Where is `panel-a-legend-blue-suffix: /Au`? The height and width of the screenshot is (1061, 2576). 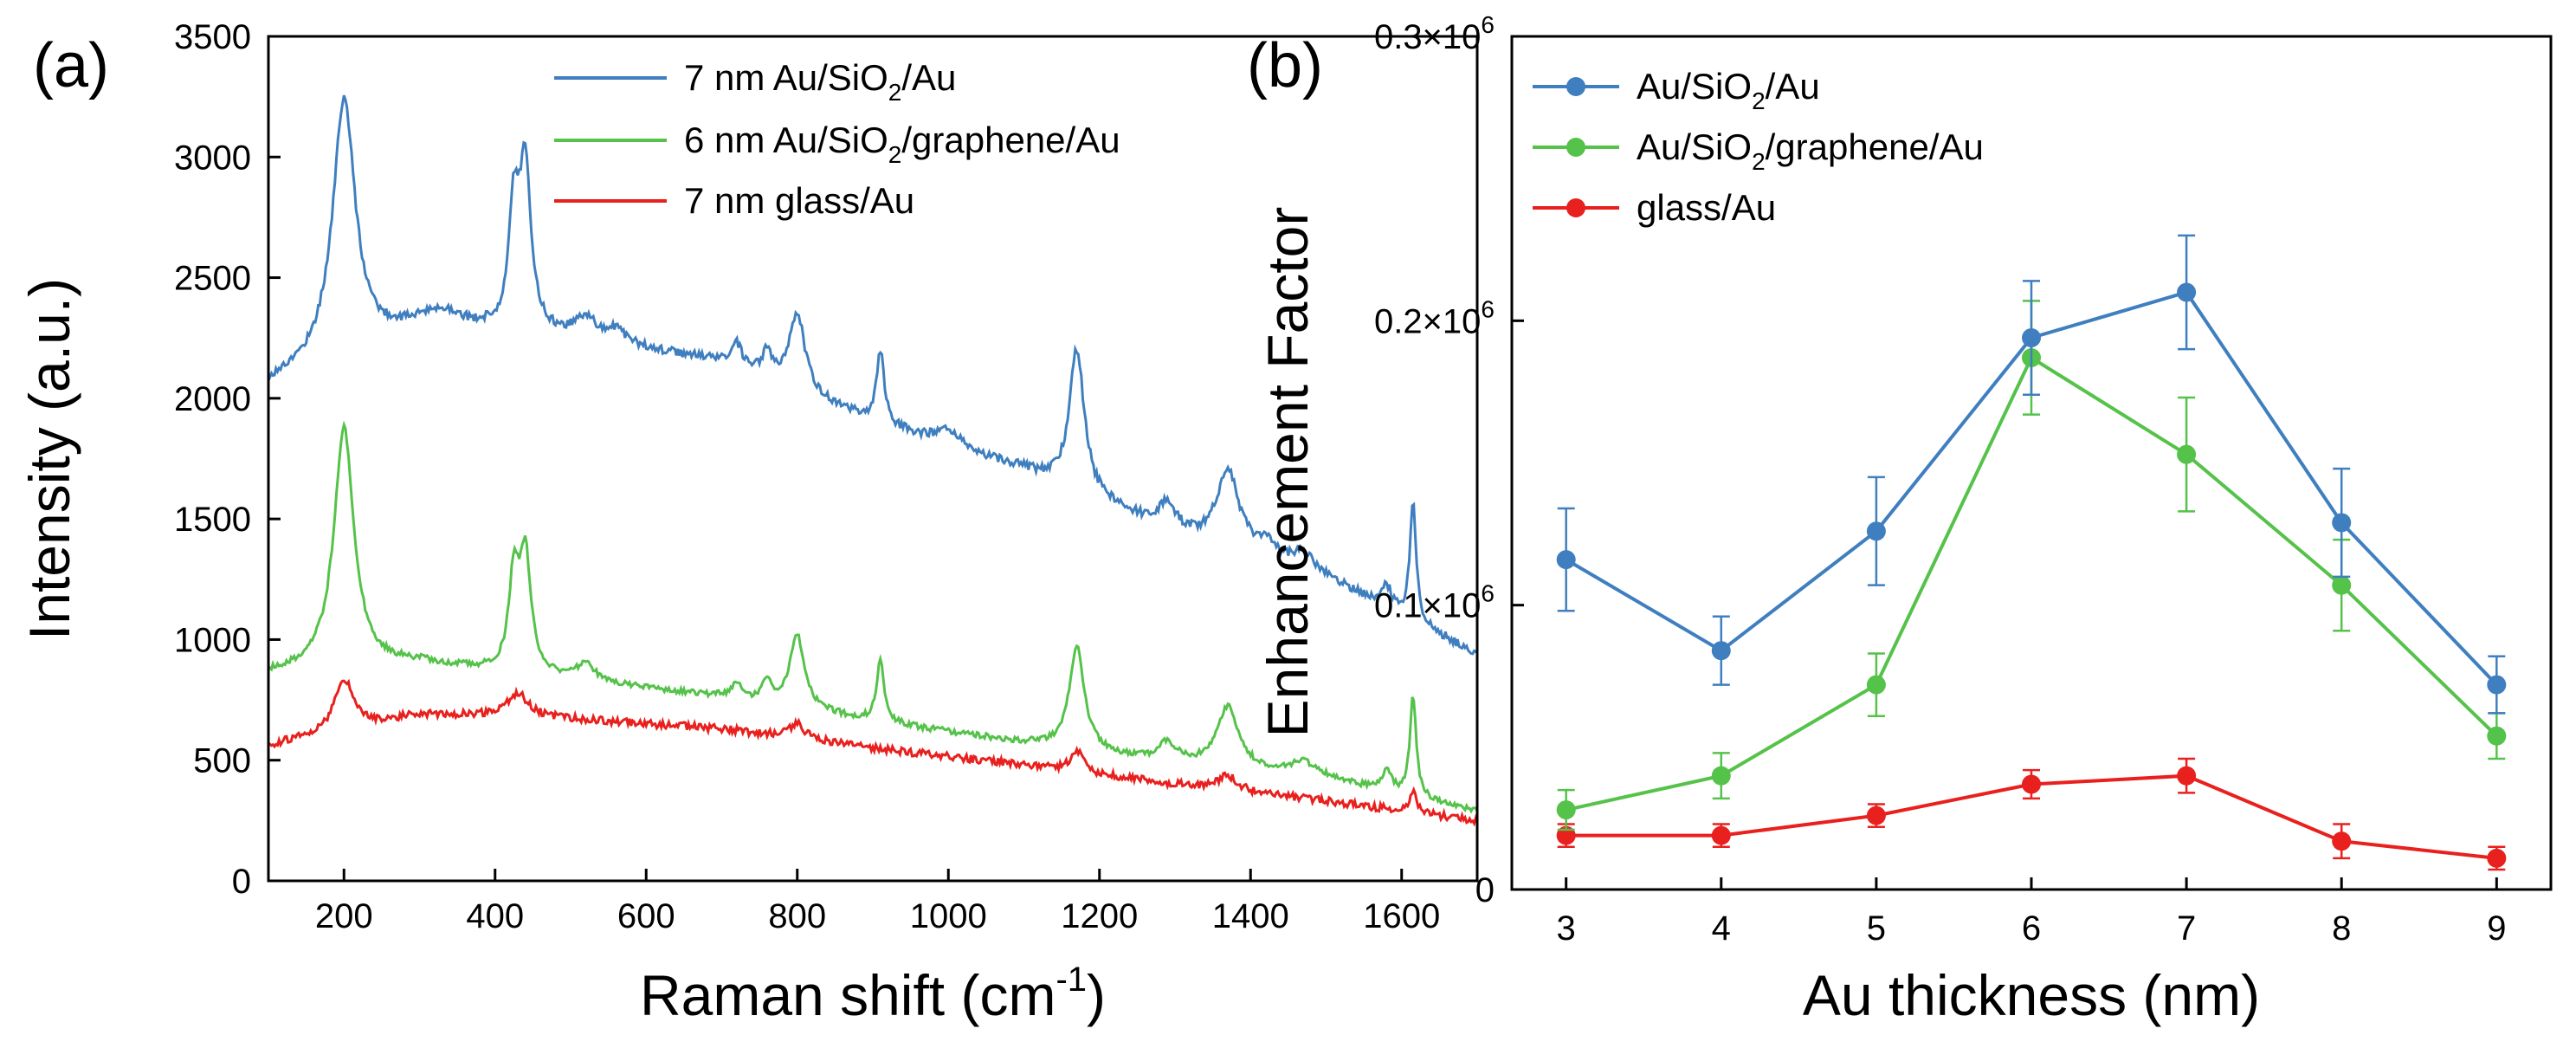 panel-a-legend-blue-suffix: /Au is located at coordinates (928, 77).